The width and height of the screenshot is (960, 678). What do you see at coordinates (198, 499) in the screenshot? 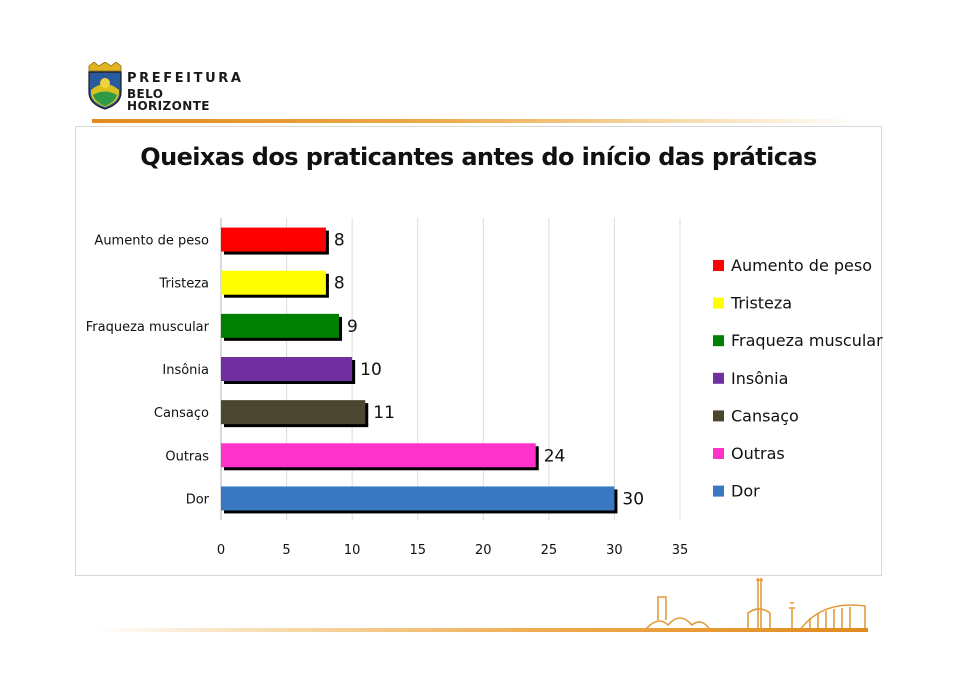
I see `category-label: Dor` at bounding box center [198, 499].